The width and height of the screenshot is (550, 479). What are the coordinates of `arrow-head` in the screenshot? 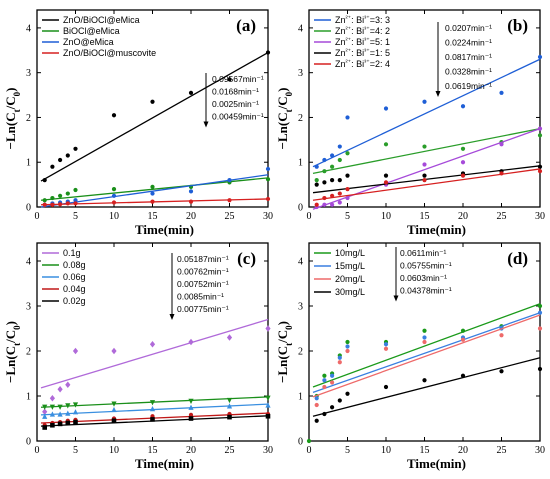 It's located at (206, 124).